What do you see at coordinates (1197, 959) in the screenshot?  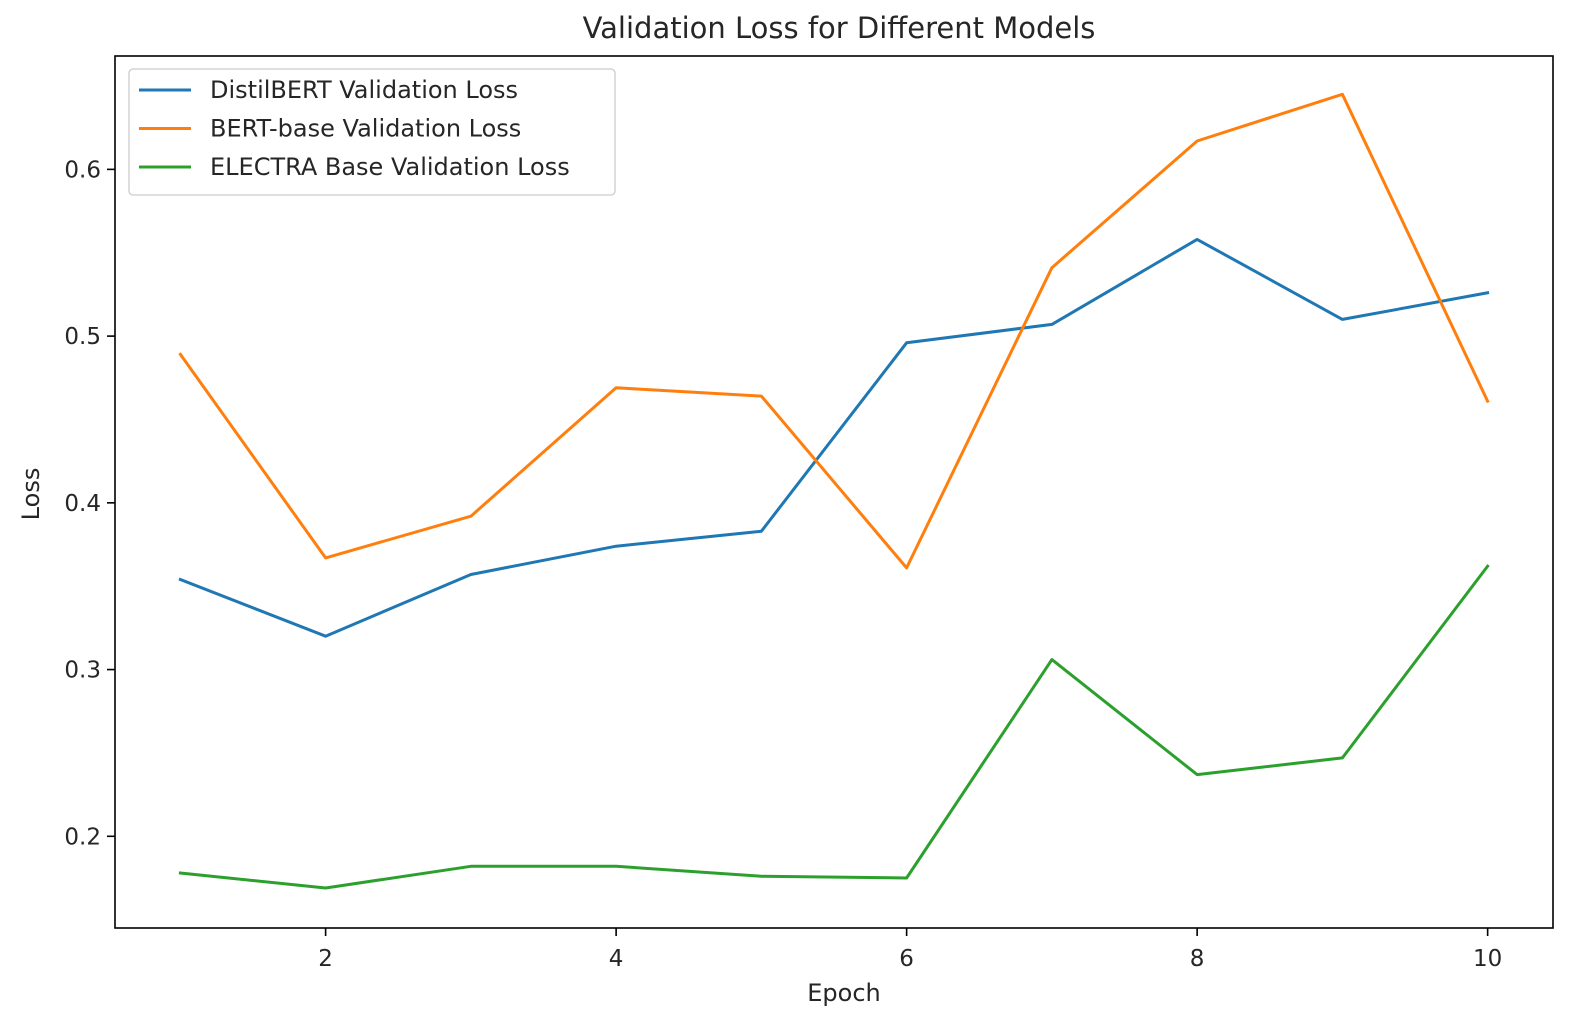 I see `x-tick-label: 8` at bounding box center [1197, 959].